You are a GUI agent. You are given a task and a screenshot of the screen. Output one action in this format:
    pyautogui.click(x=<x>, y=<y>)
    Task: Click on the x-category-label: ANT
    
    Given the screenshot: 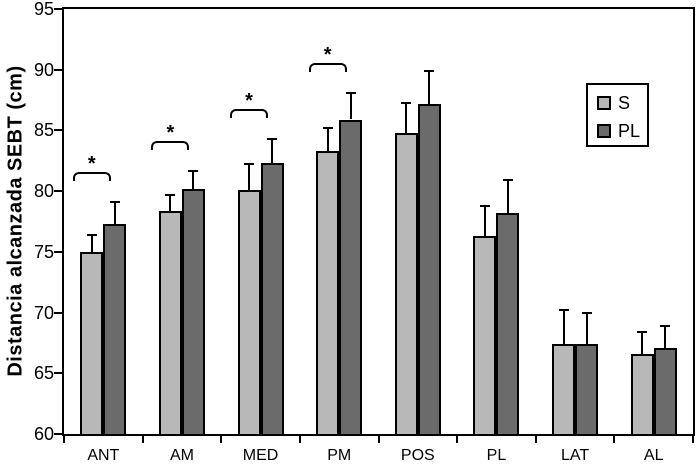 What is the action you would take?
    pyautogui.click(x=103, y=455)
    